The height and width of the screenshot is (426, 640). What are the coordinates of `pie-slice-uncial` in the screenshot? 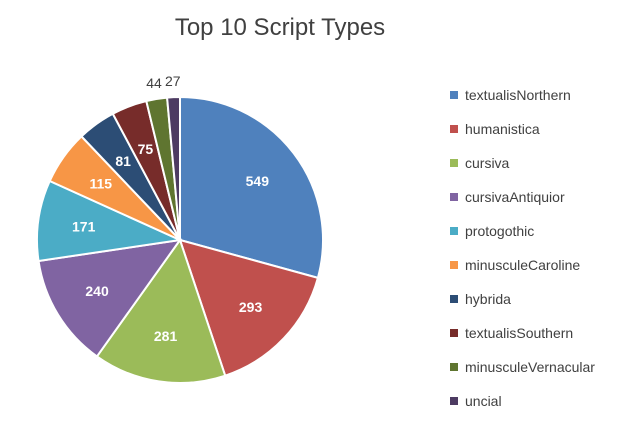 It's located at (173, 168).